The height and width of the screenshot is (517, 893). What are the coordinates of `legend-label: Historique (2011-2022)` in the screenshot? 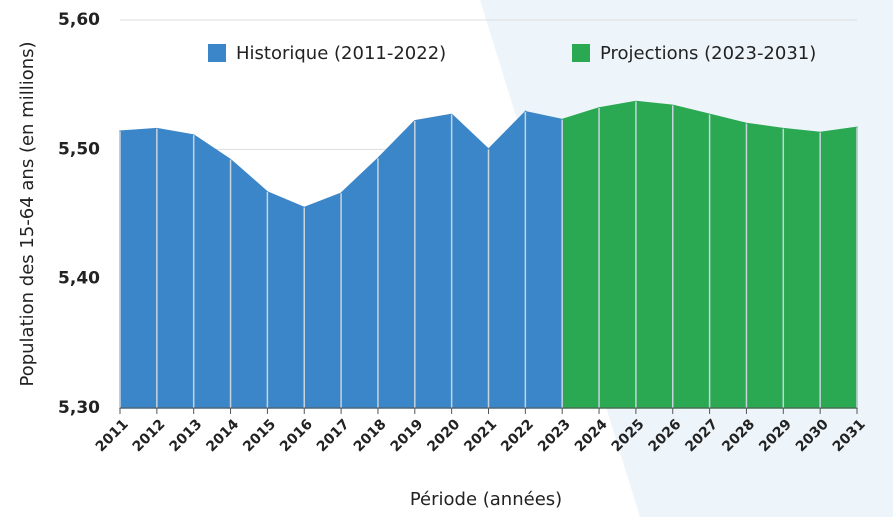 It's located at (341, 53).